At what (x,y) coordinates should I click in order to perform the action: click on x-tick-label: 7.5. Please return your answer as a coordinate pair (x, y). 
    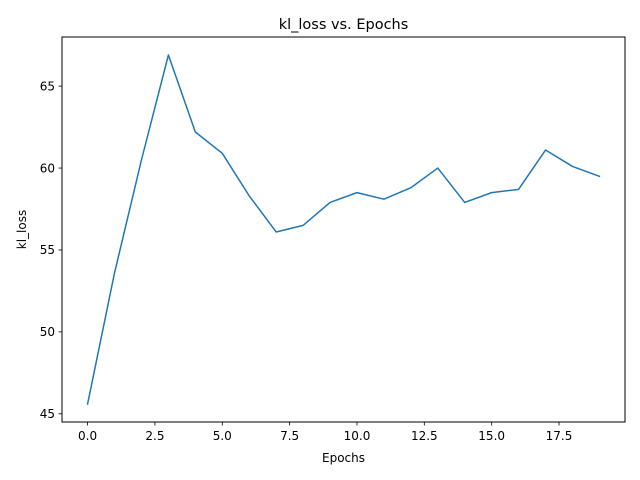
    Looking at the image, I should click on (289, 436).